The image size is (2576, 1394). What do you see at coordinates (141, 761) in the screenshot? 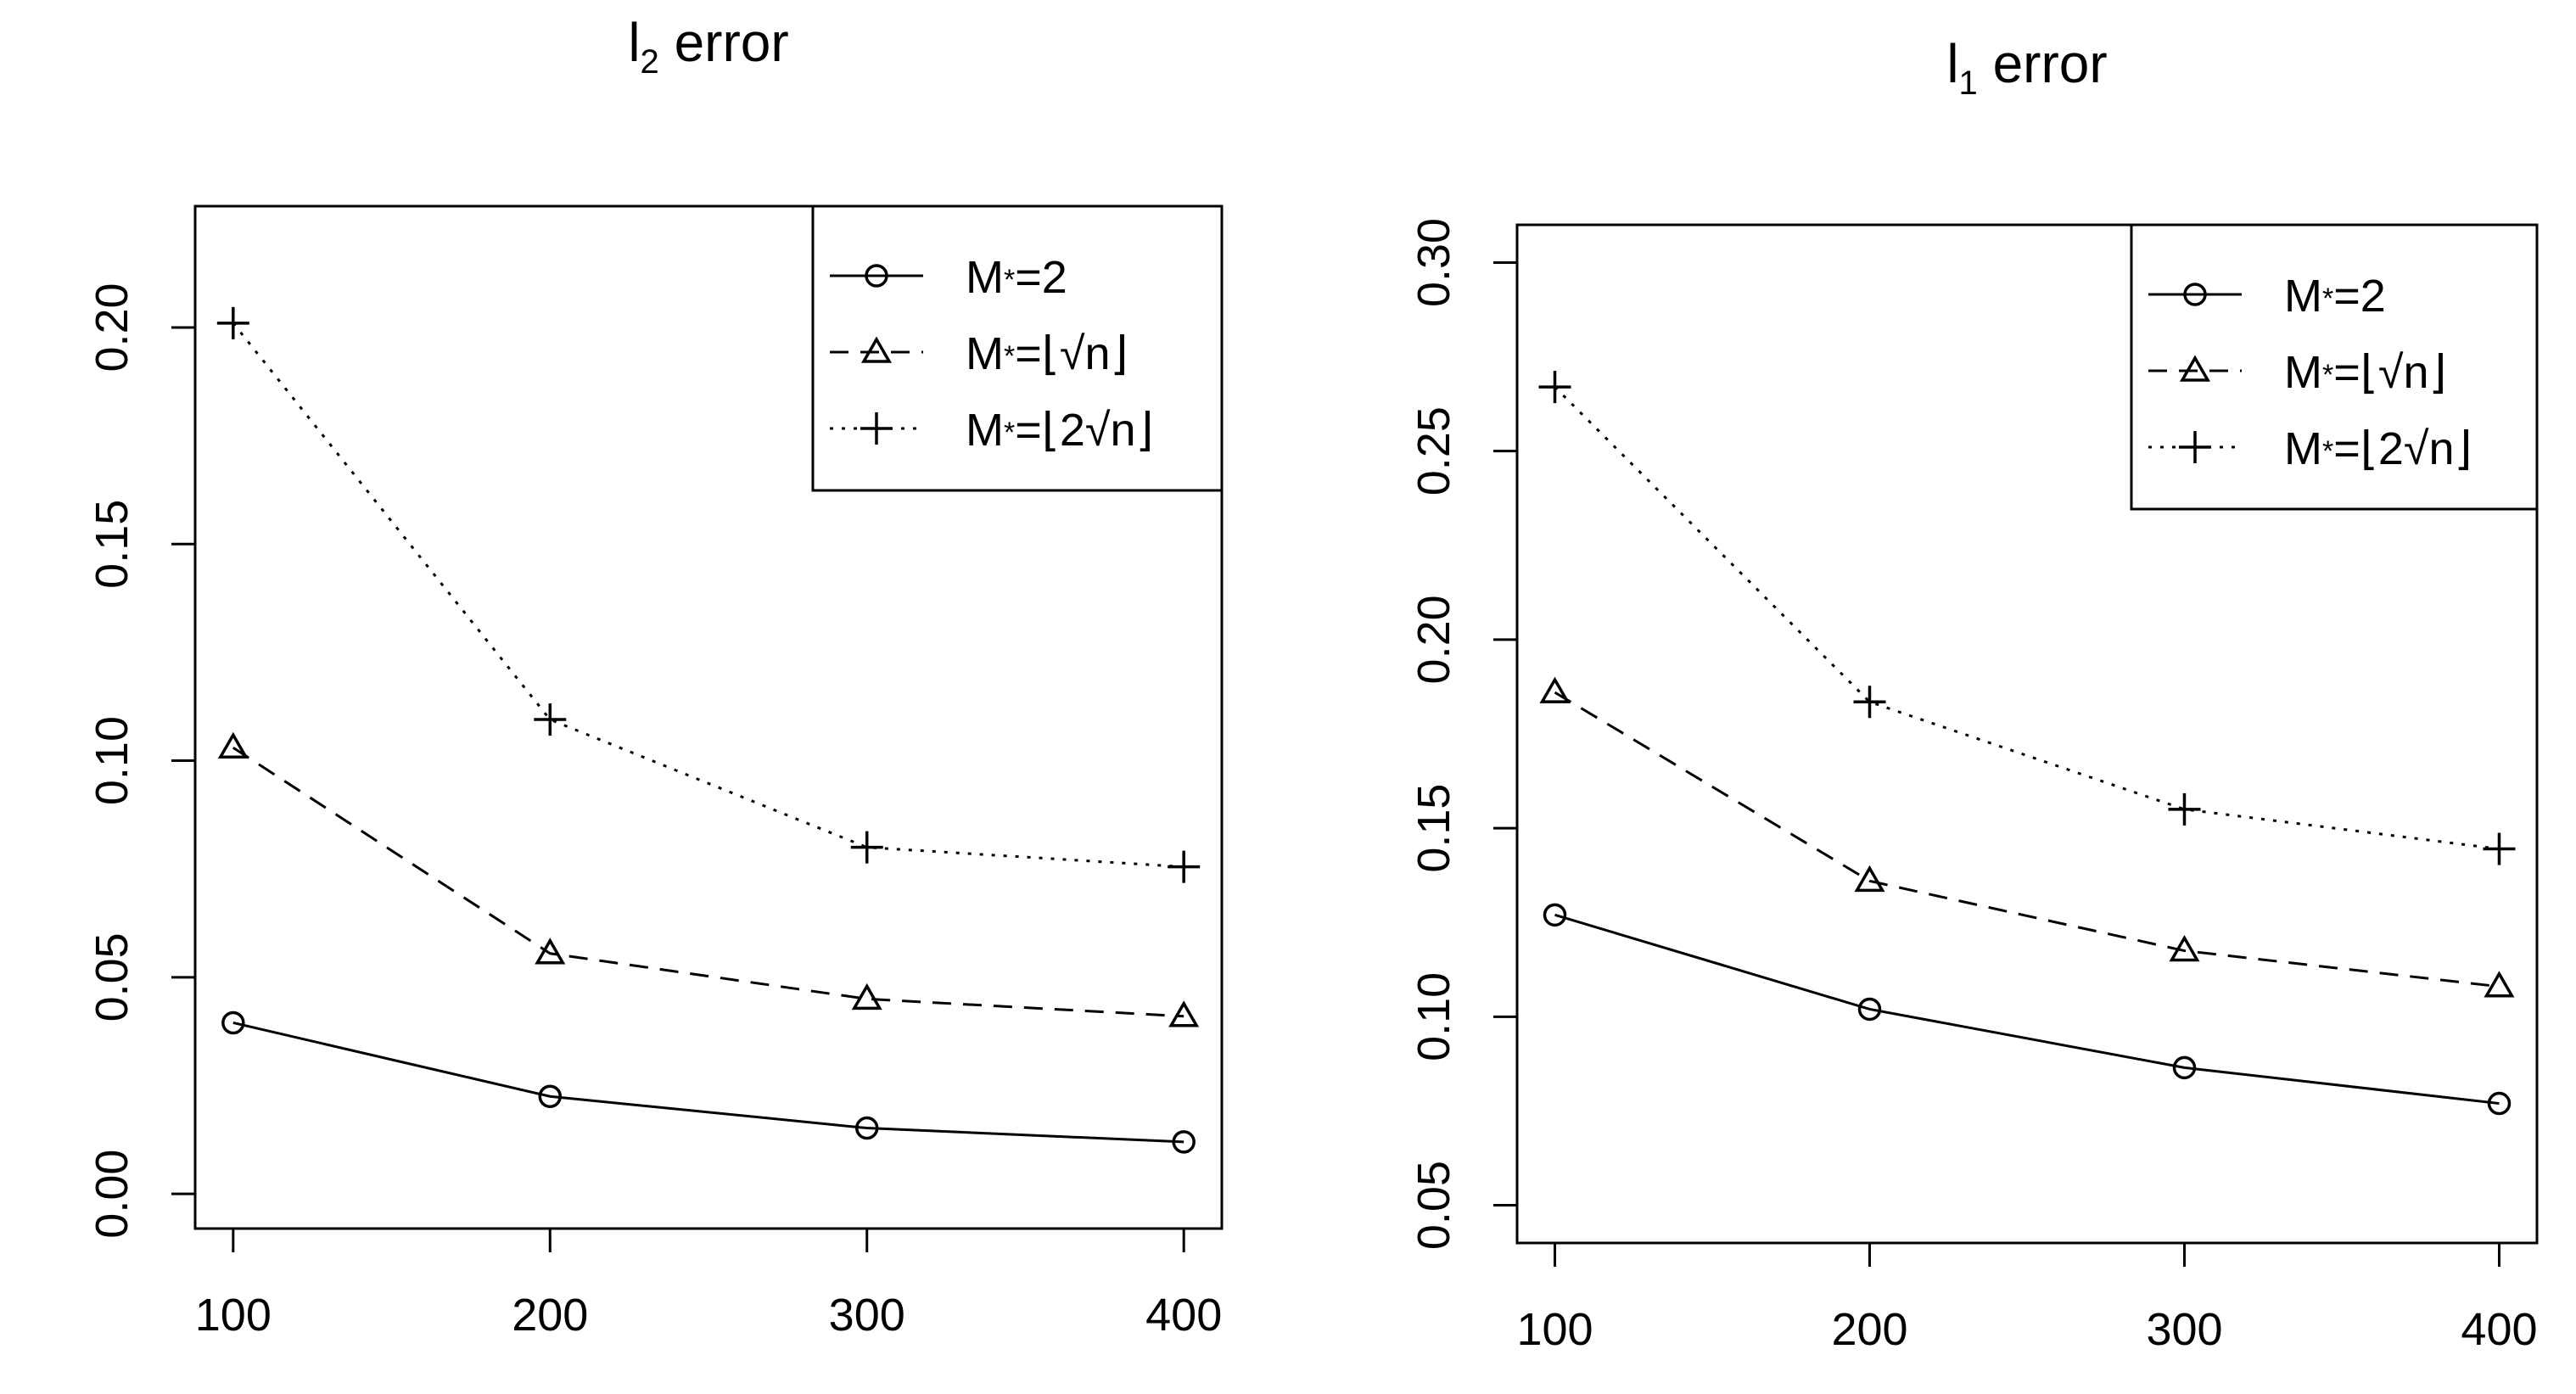
I see `y-axis: 0.00 0.05 0.10 0.15 0.20` at bounding box center [141, 761].